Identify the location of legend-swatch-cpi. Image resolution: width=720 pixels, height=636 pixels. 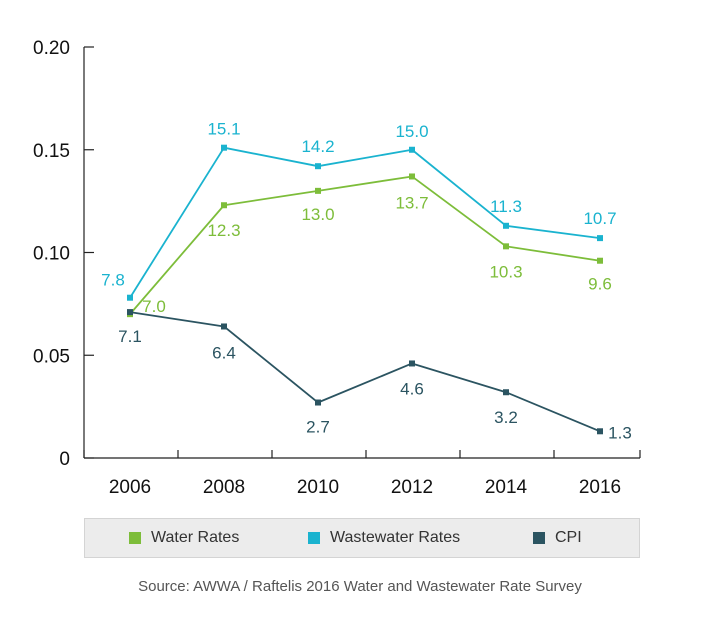
(539, 538).